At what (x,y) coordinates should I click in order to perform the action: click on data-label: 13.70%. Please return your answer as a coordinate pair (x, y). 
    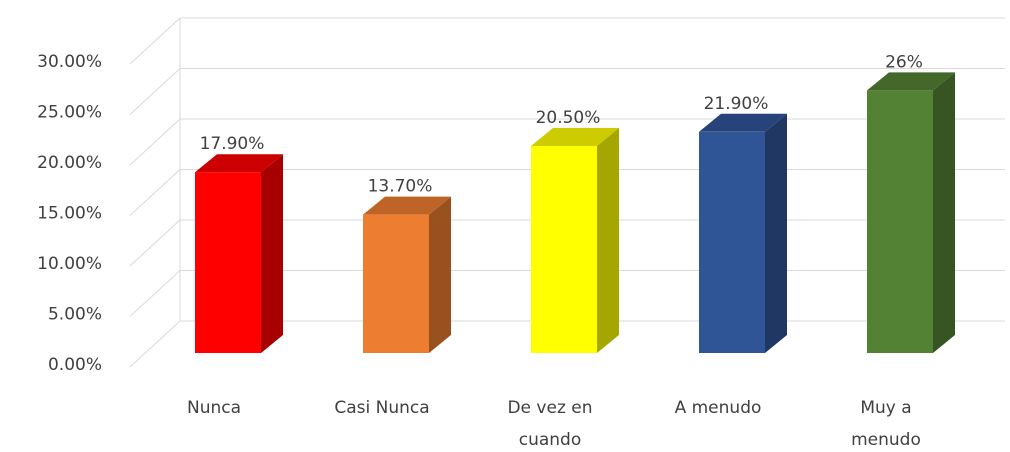
    Looking at the image, I should click on (400, 187).